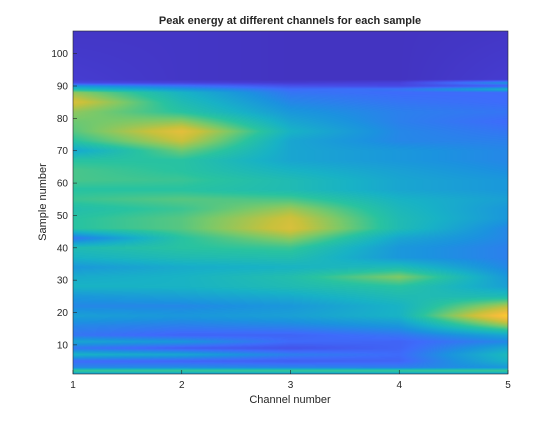  I want to click on y-tick-label: 10, so click(63, 345).